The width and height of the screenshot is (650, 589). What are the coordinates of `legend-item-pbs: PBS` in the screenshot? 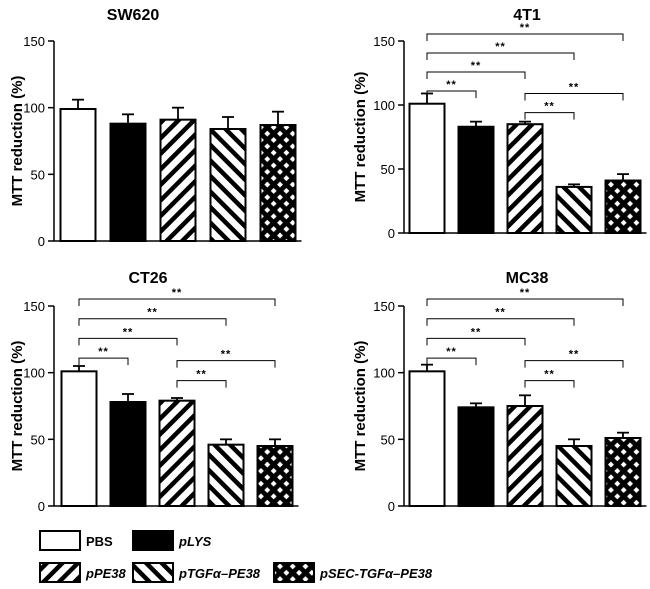 It's located at (76, 540).